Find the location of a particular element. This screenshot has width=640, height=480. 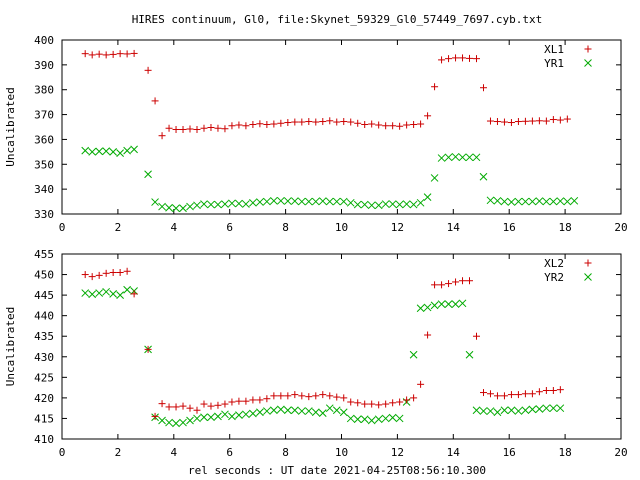

x-tick-label: 2 is located at coordinates (118, 227).